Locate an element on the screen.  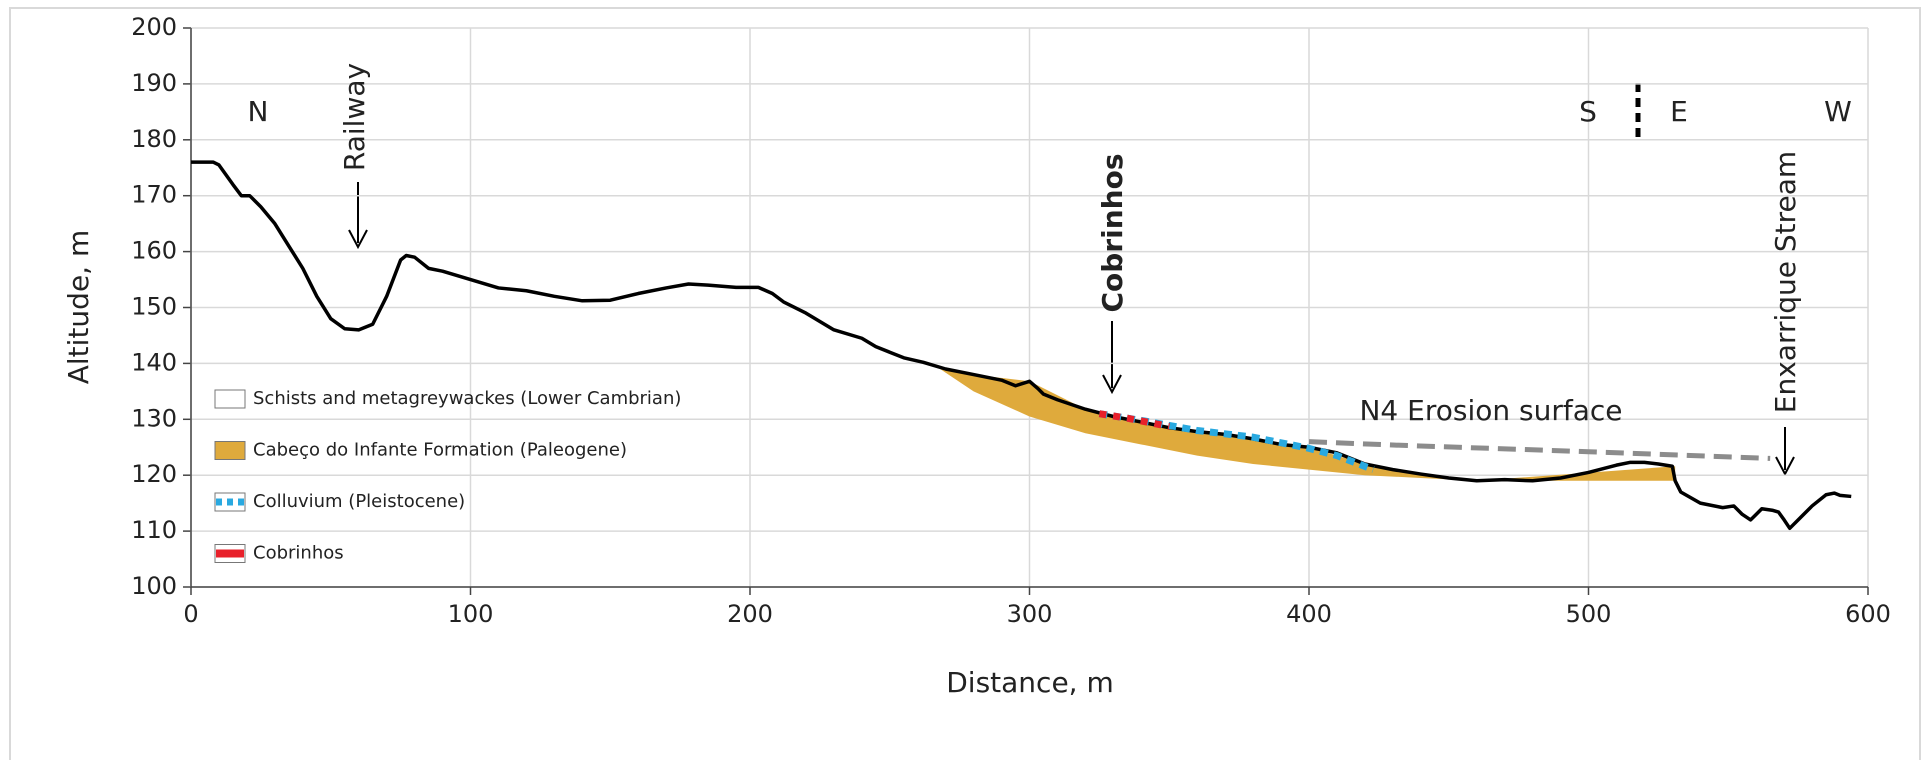
y-tick-label: 170 is located at coordinates (154, 195).